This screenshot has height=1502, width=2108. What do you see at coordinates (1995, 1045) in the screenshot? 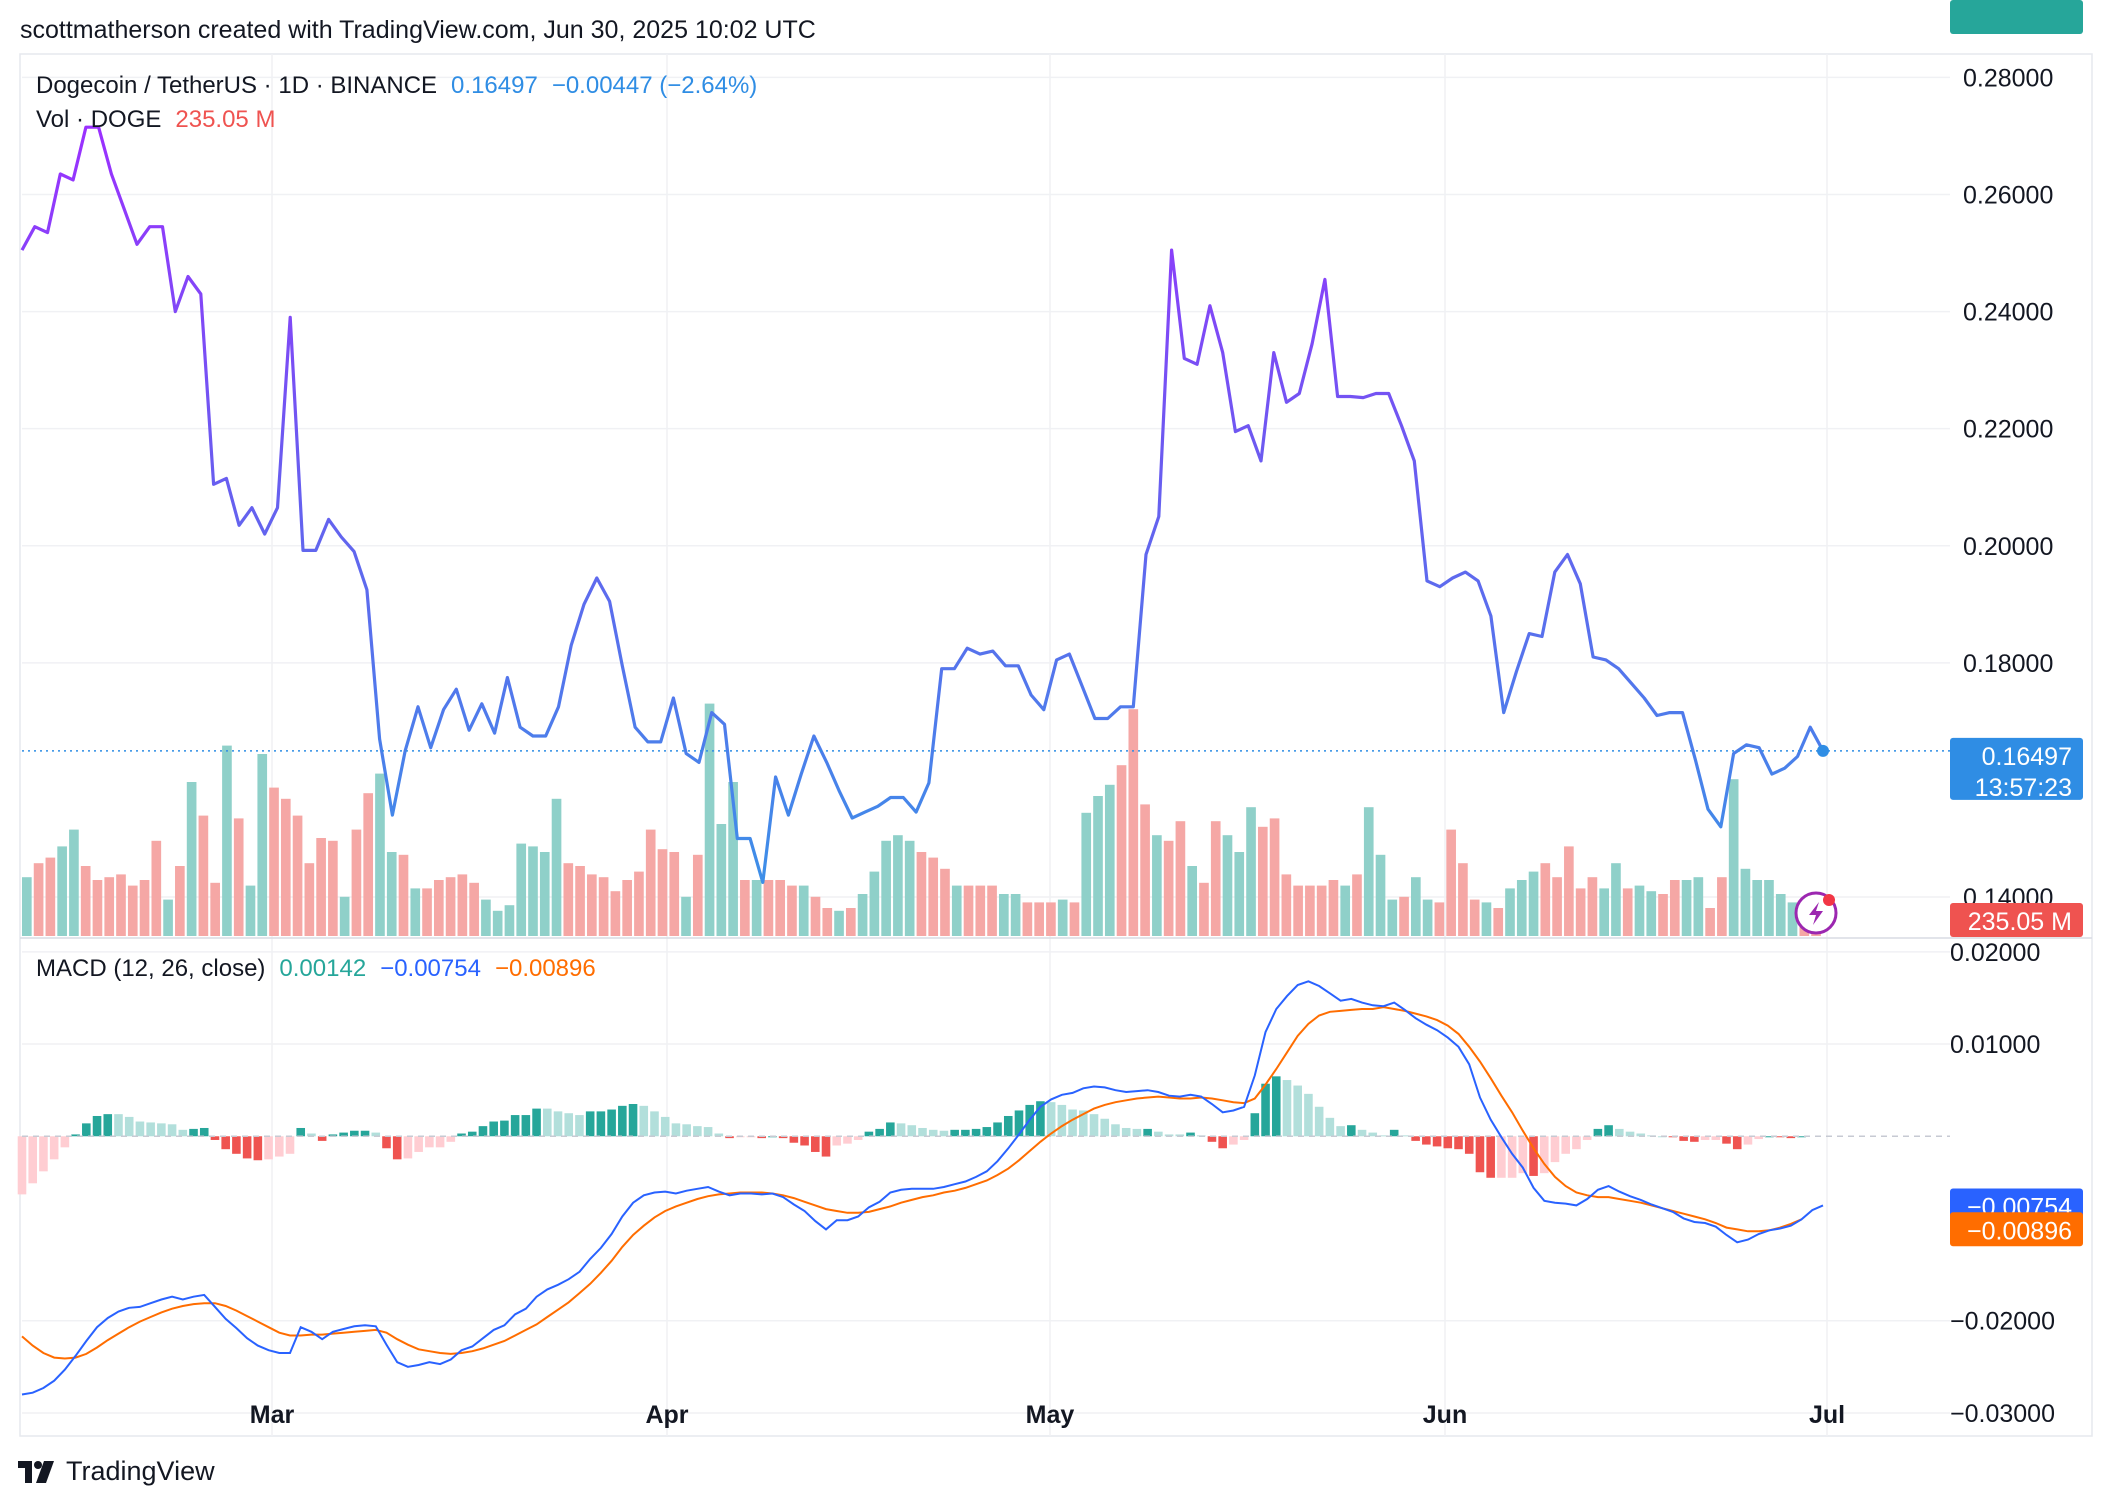
I see `y-tick-label: 0.01000` at bounding box center [1995, 1045].